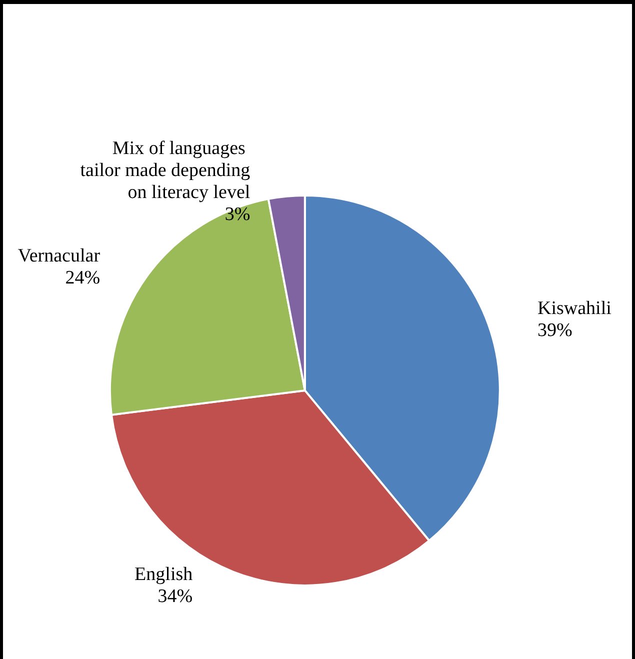 This screenshot has height=659, width=635. I want to click on slice-label: Kiswahili, so click(574, 308).